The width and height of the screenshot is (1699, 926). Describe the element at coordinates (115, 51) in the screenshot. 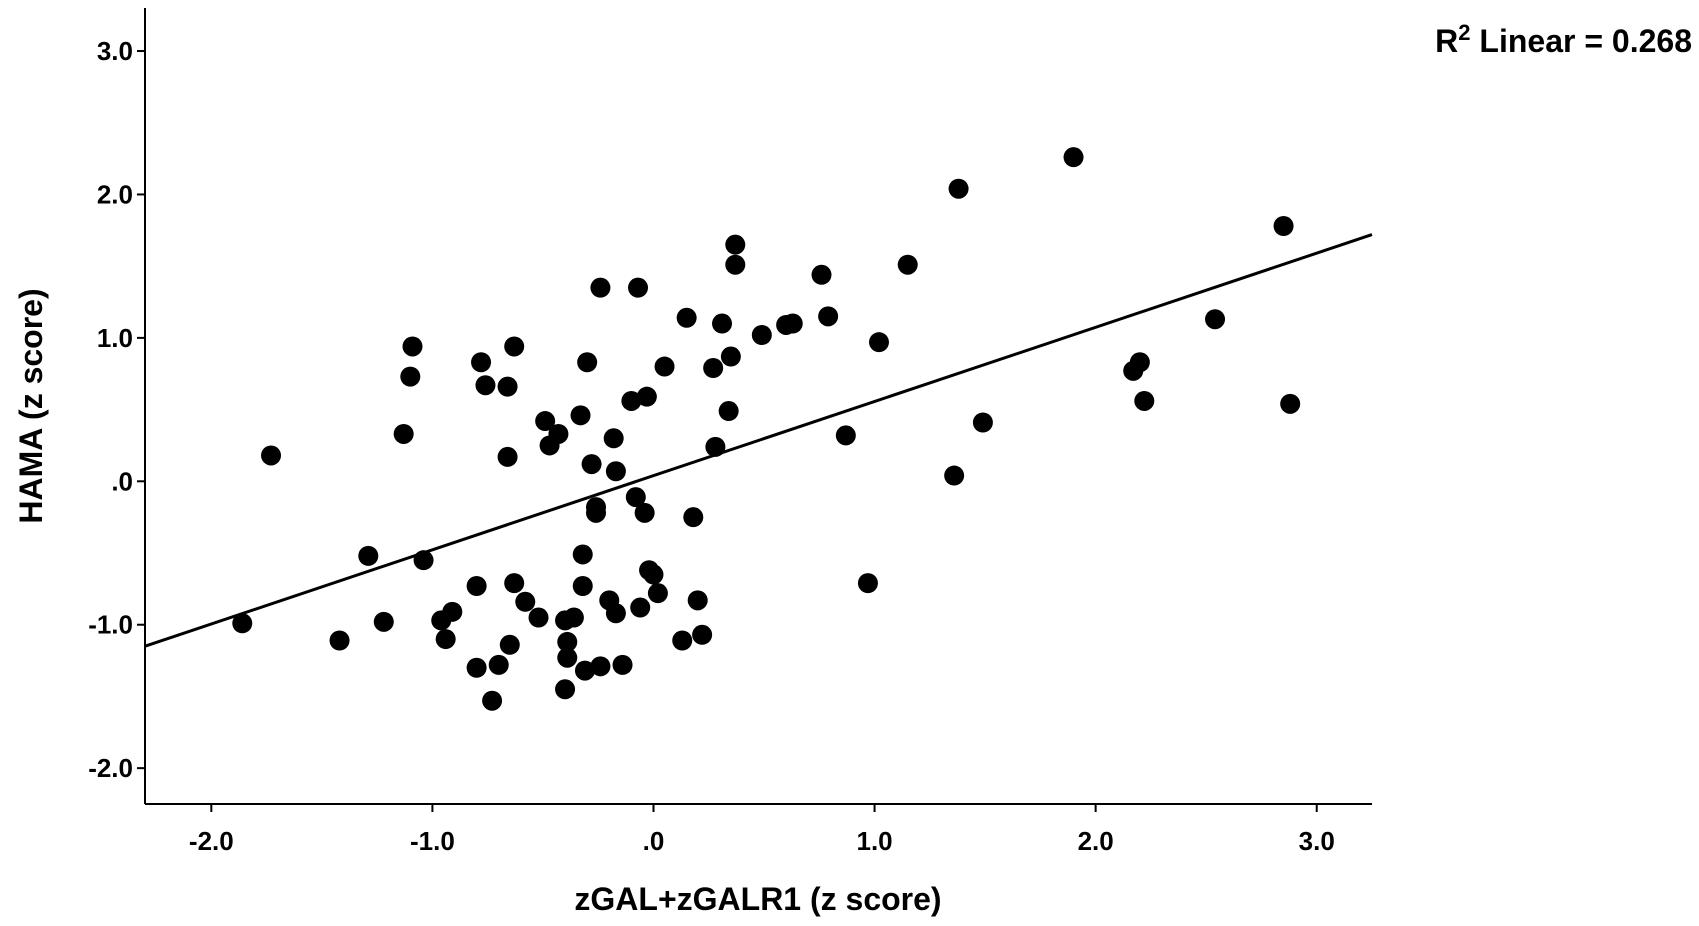

I see `y-tick-label: 3.0` at that location.